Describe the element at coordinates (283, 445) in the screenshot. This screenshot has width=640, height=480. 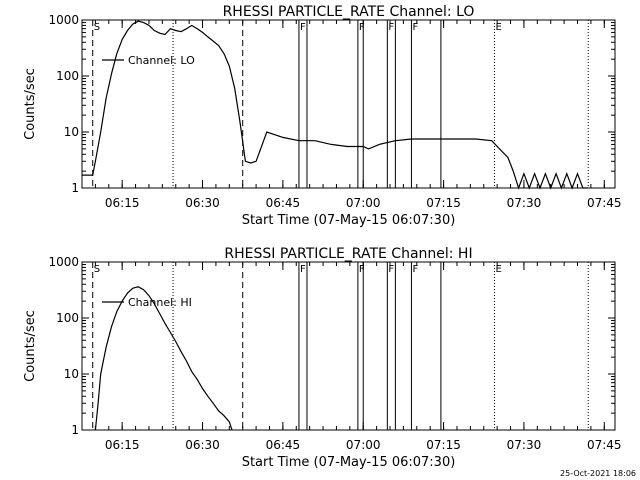
I see `panel-2-x-tick-label: 06:45` at that location.